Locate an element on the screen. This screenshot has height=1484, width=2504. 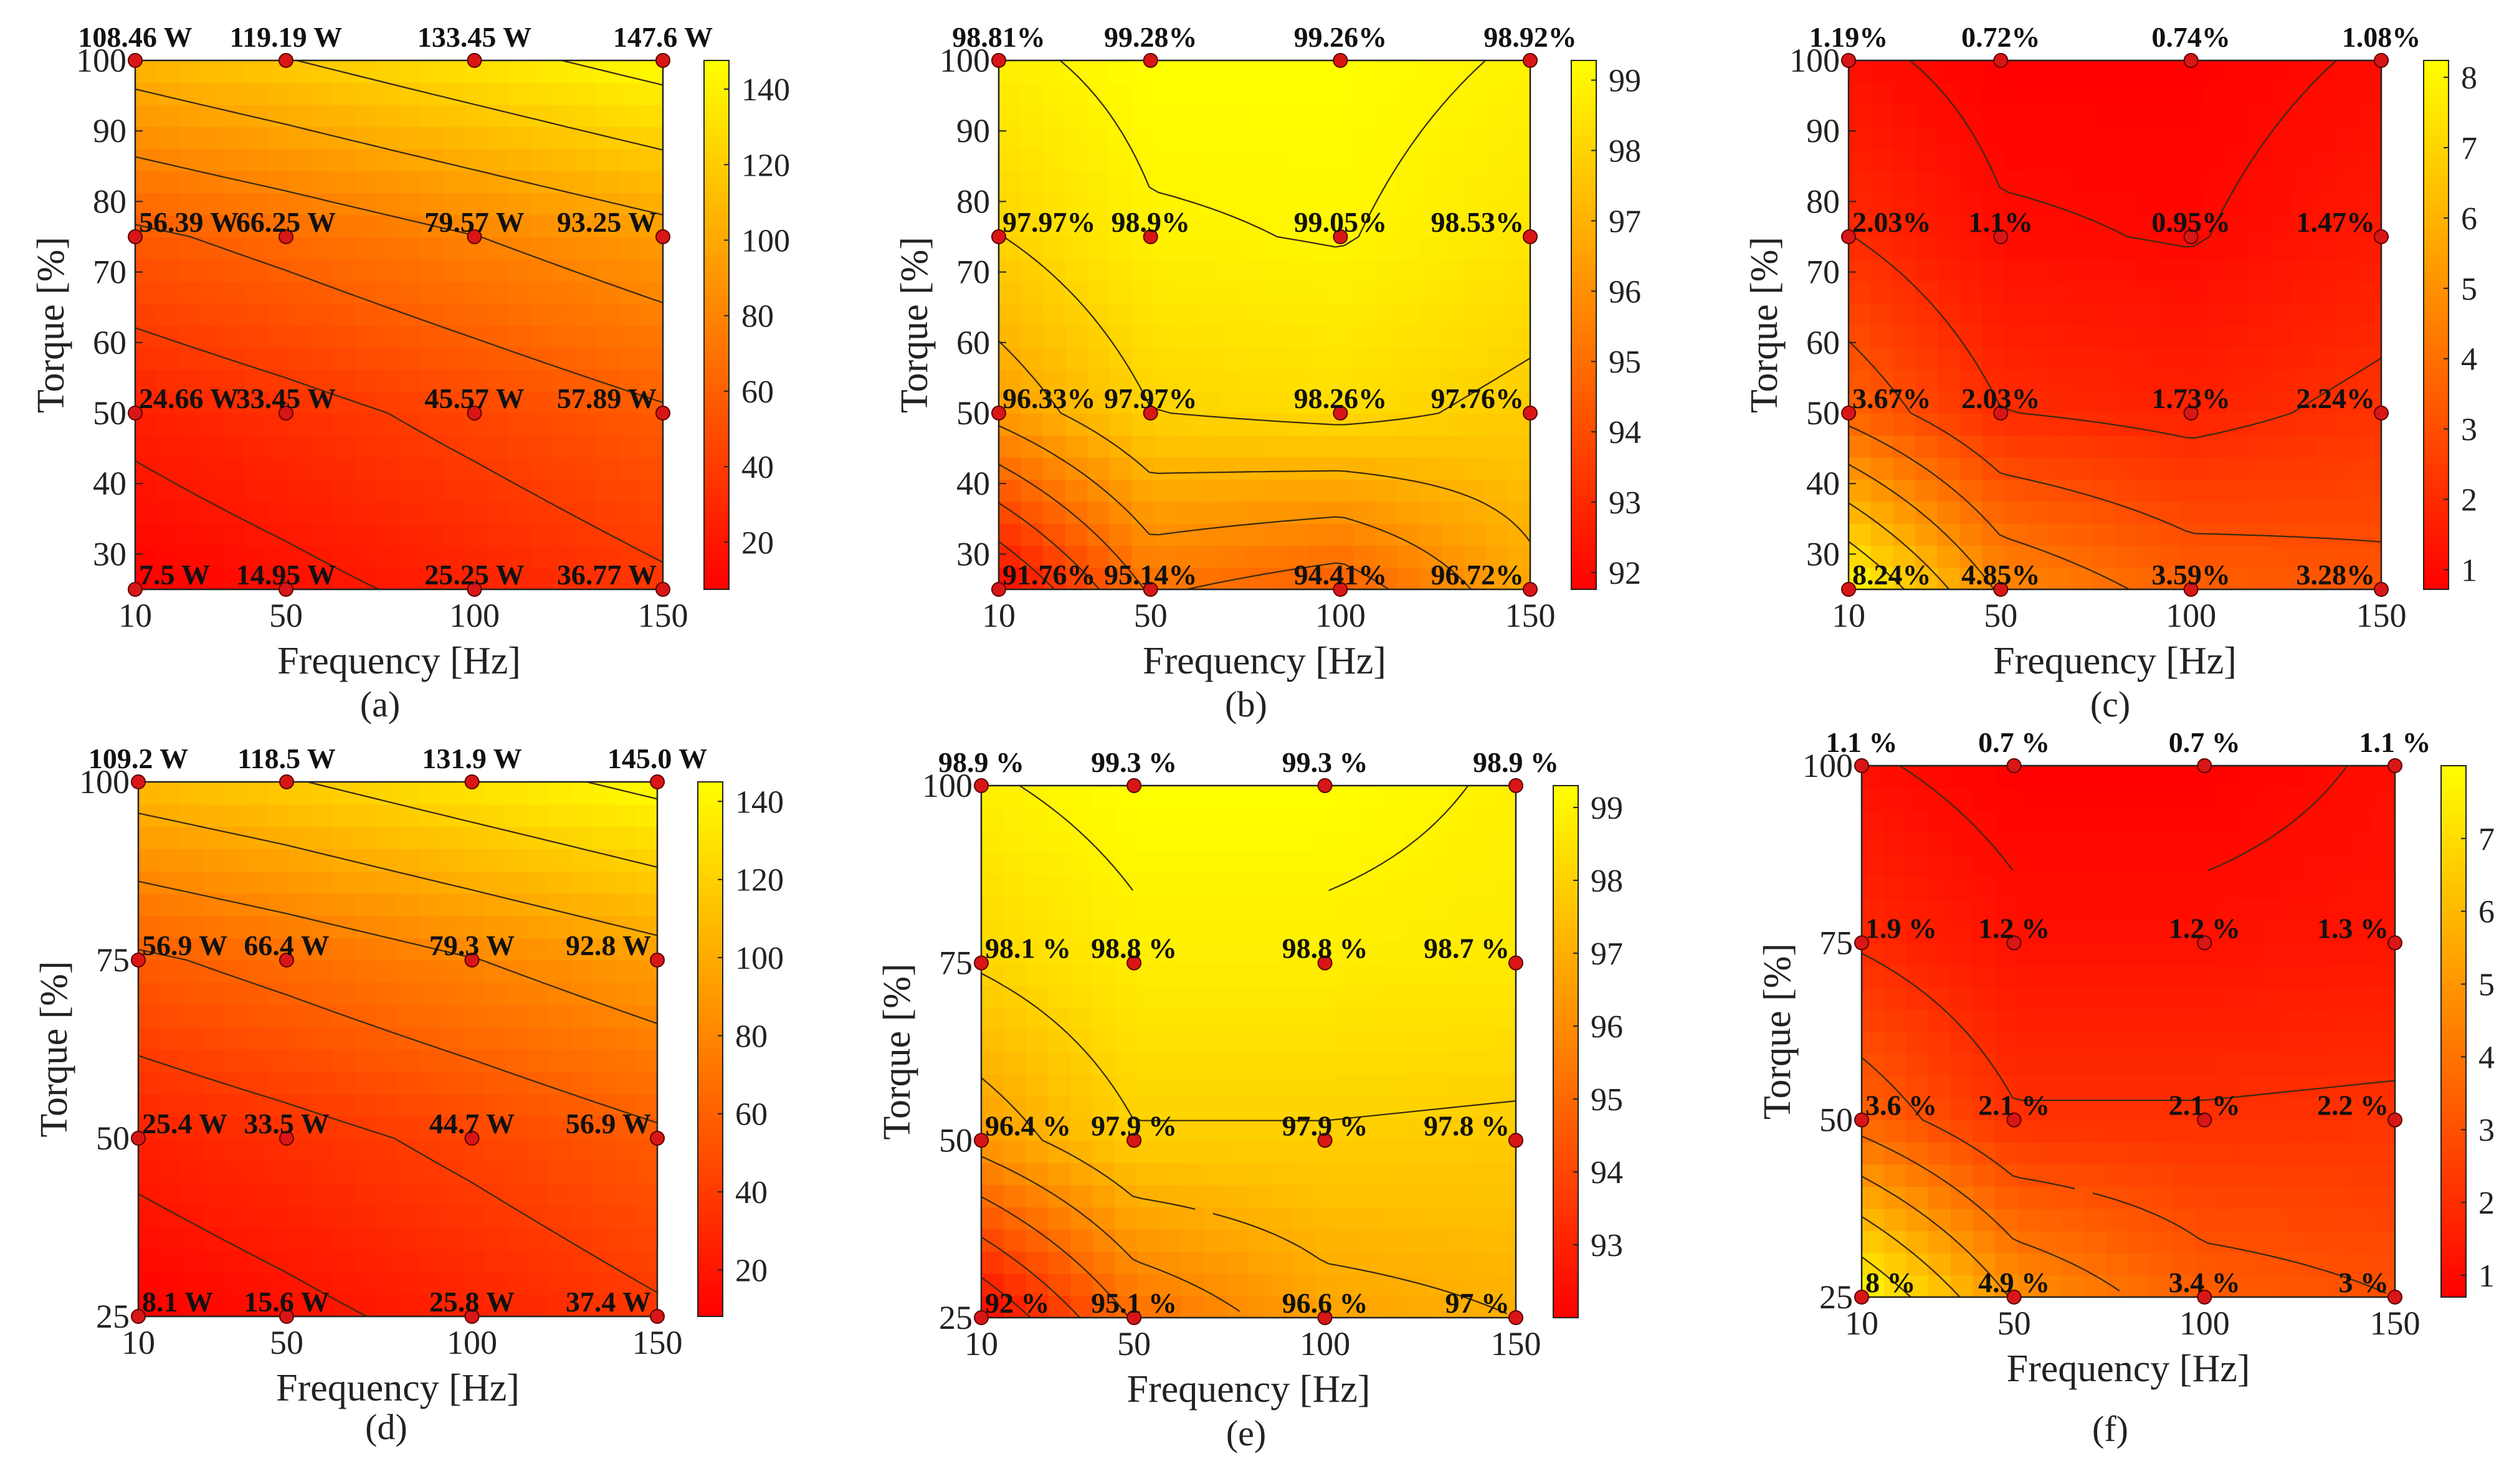
value-label: 99.3 % is located at coordinates (1134, 762).